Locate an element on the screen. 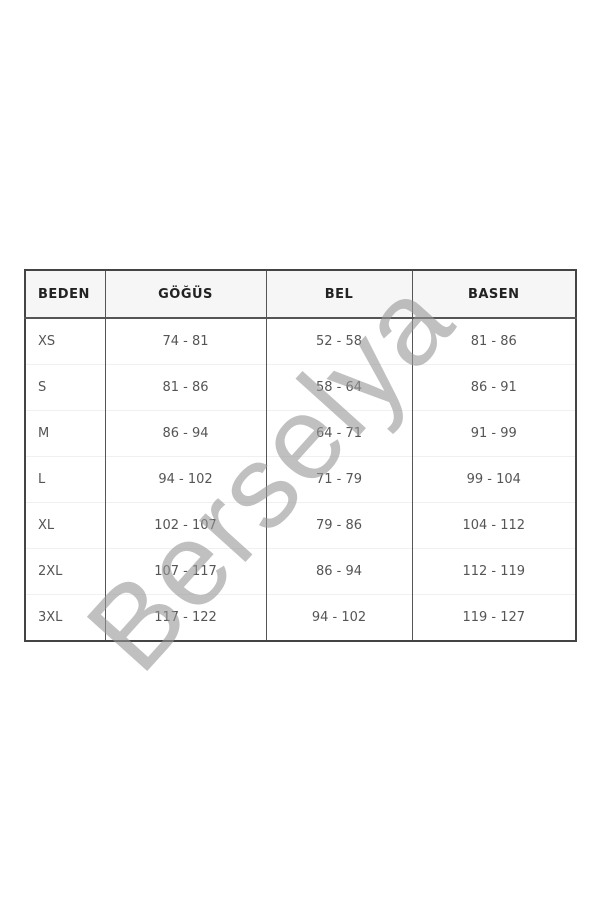  header-bel: BEL is located at coordinates (338, 294).